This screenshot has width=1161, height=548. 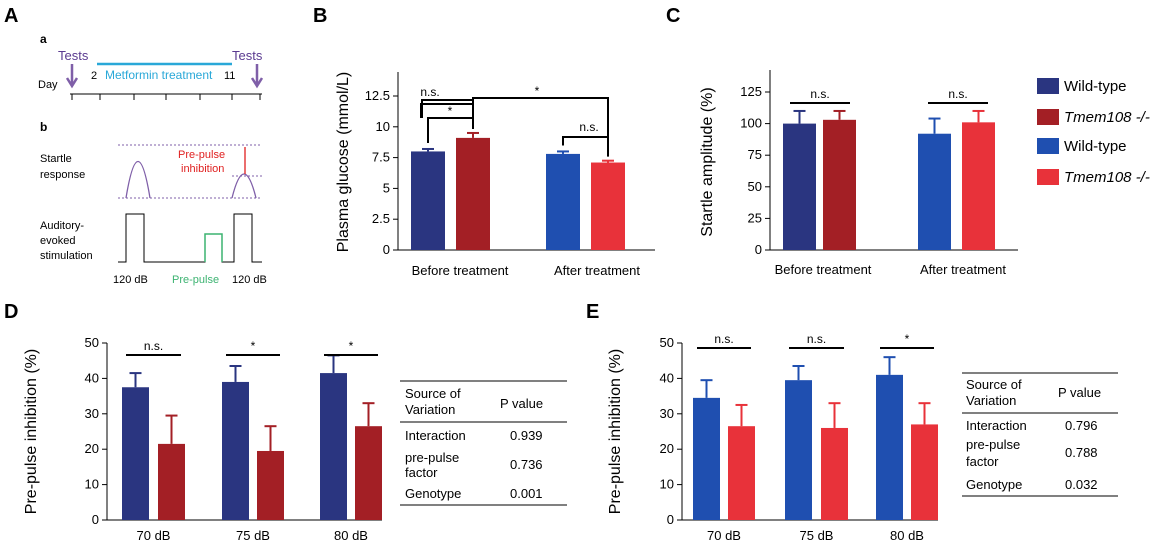 What do you see at coordinates (430, 409) in the screenshot?
I see `table-d-header-1b: Variation` at bounding box center [430, 409].